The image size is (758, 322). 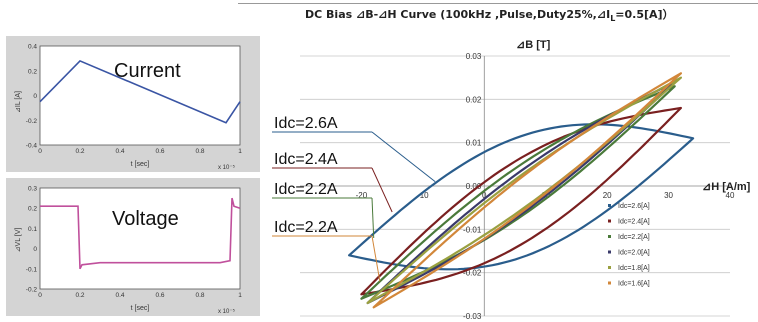 I want to click on y-tick-label: 0.00, so click(x=474, y=186).